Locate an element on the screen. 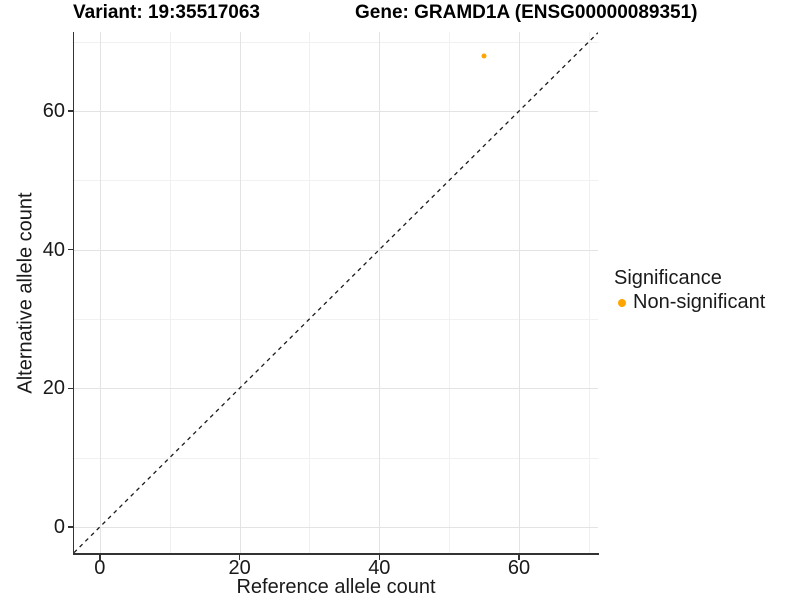 The image size is (800, 600). y-axis-label: Alternative allele count is located at coordinates (25, 293).